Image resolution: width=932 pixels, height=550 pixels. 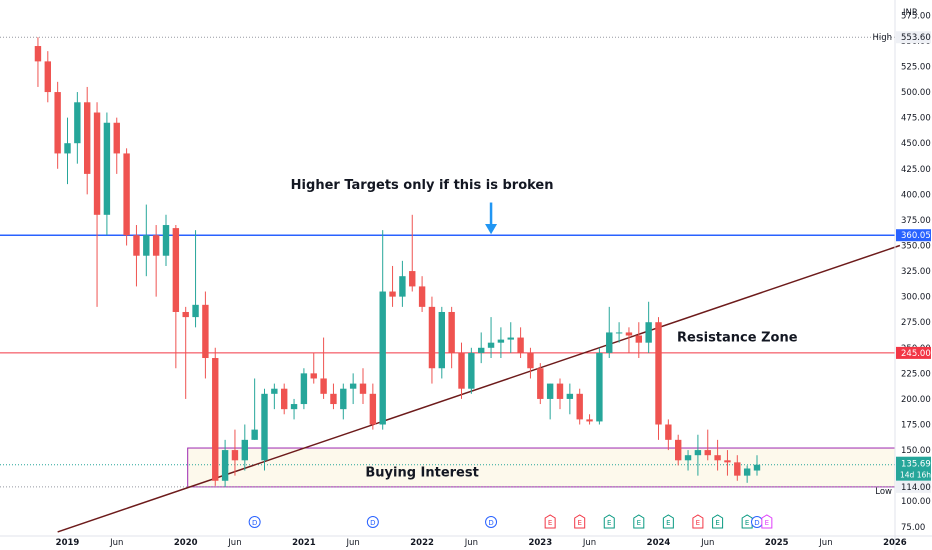 I want to click on x-tick-label: 2024, so click(x=659, y=543).